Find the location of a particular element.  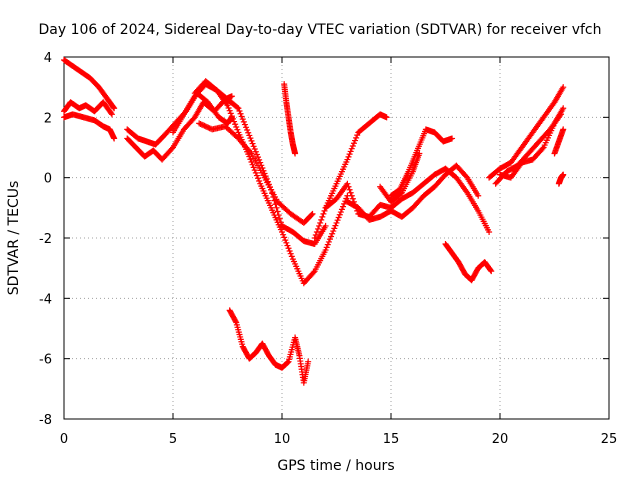

y-tick-label: -2 is located at coordinates (45, 239).